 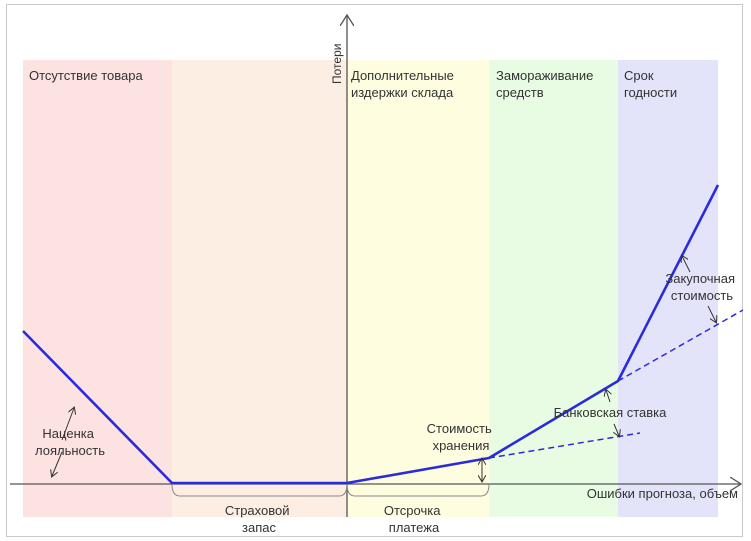 What do you see at coordinates (711, 313) in the screenshot?
I see `purchase-cost-arrow-down` at bounding box center [711, 313].